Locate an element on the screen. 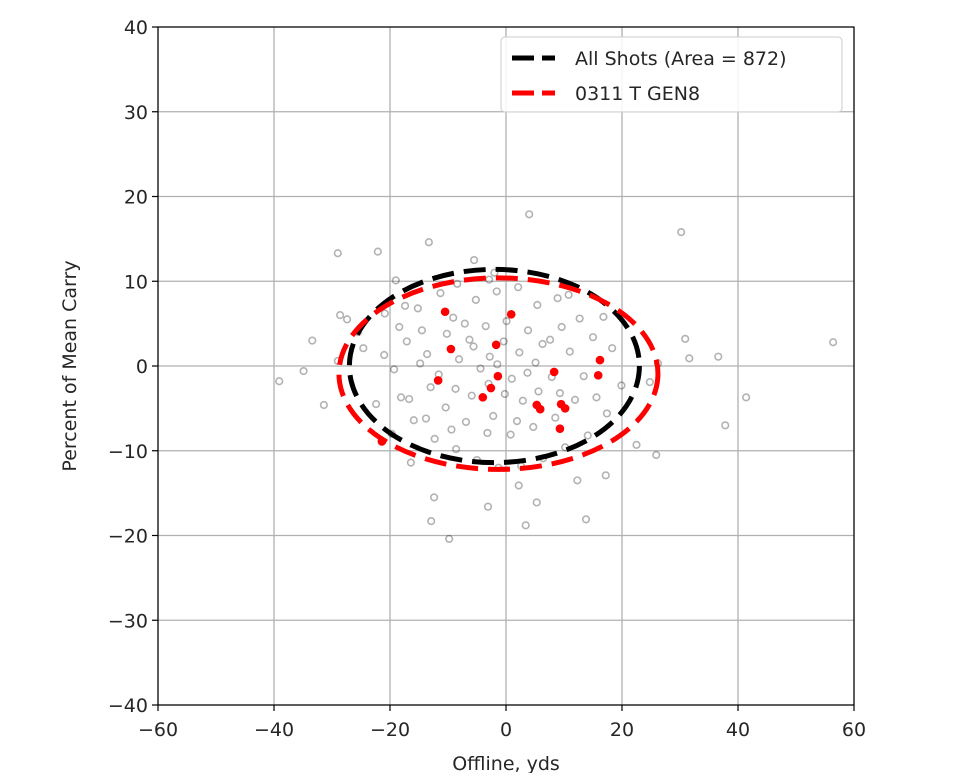 The image size is (966, 777). x-tick-label: −40 is located at coordinates (274, 730).